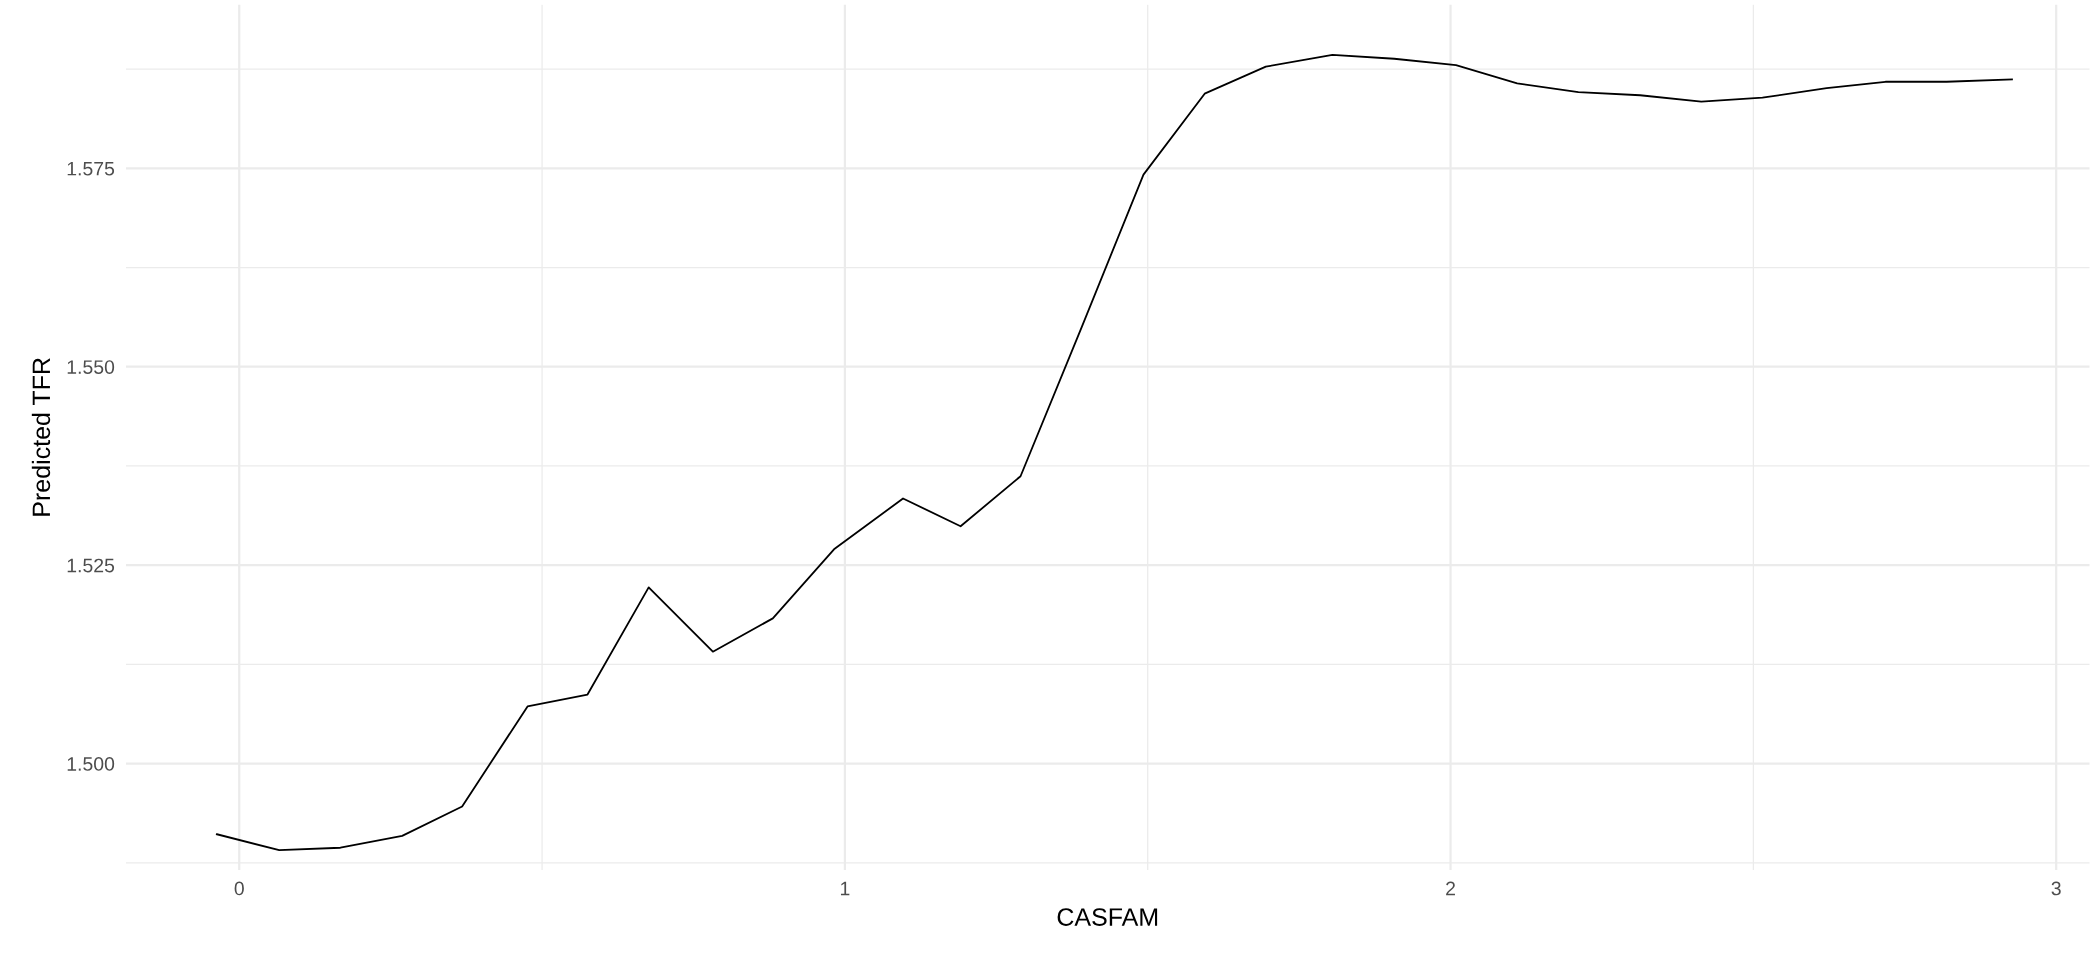  Describe the element at coordinates (845, 888) in the screenshot. I see `x-tick-label: 1` at that location.